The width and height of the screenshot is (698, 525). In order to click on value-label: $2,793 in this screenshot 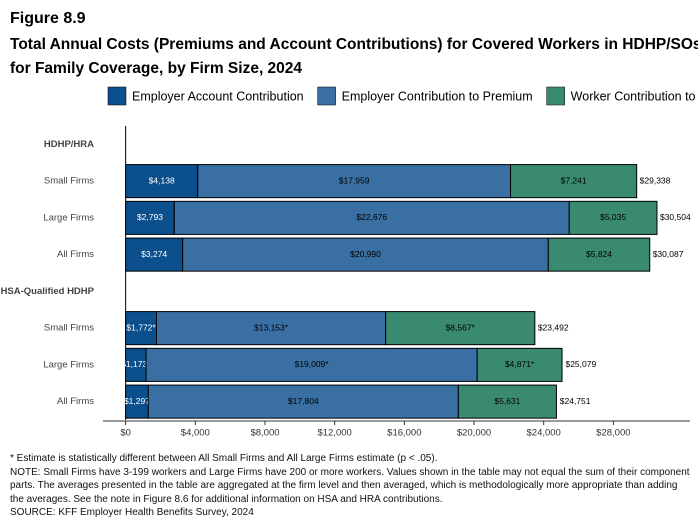, I will do `click(150, 217)`.